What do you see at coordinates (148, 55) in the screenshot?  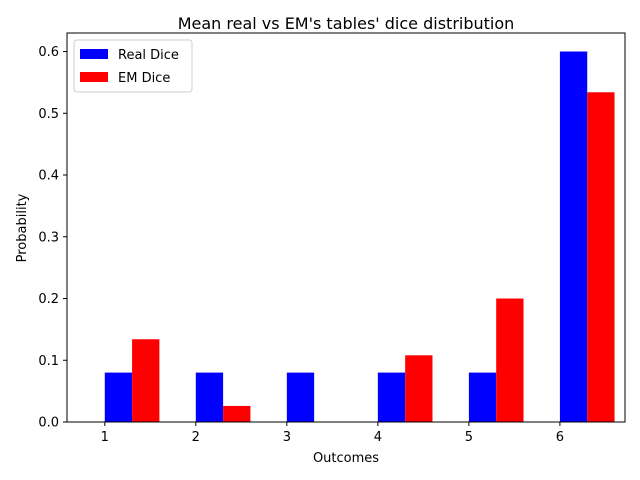 I see `legend-label: Real Dice` at bounding box center [148, 55].